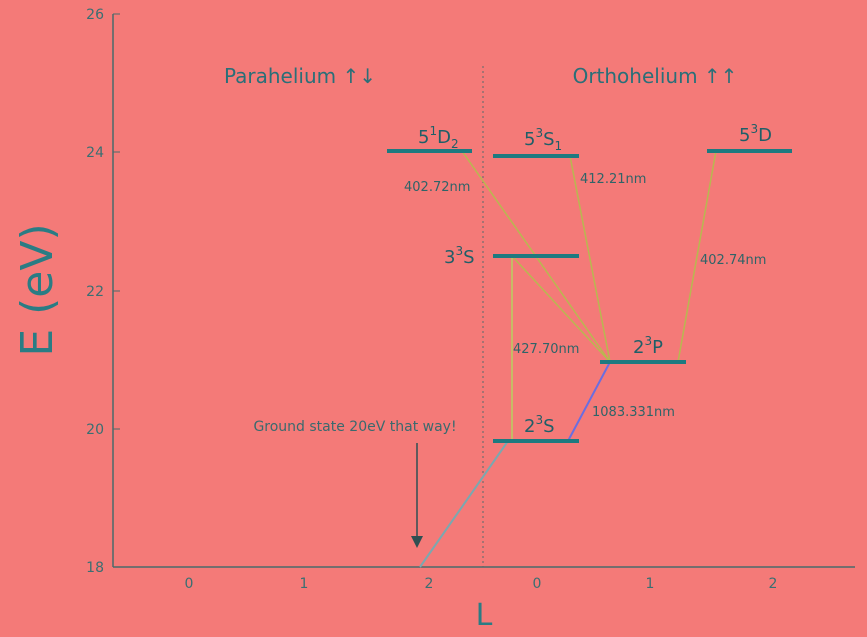 The width and height of the screenshot is (867, 637). I want to click on level-label: 23P, so click(648, 346).